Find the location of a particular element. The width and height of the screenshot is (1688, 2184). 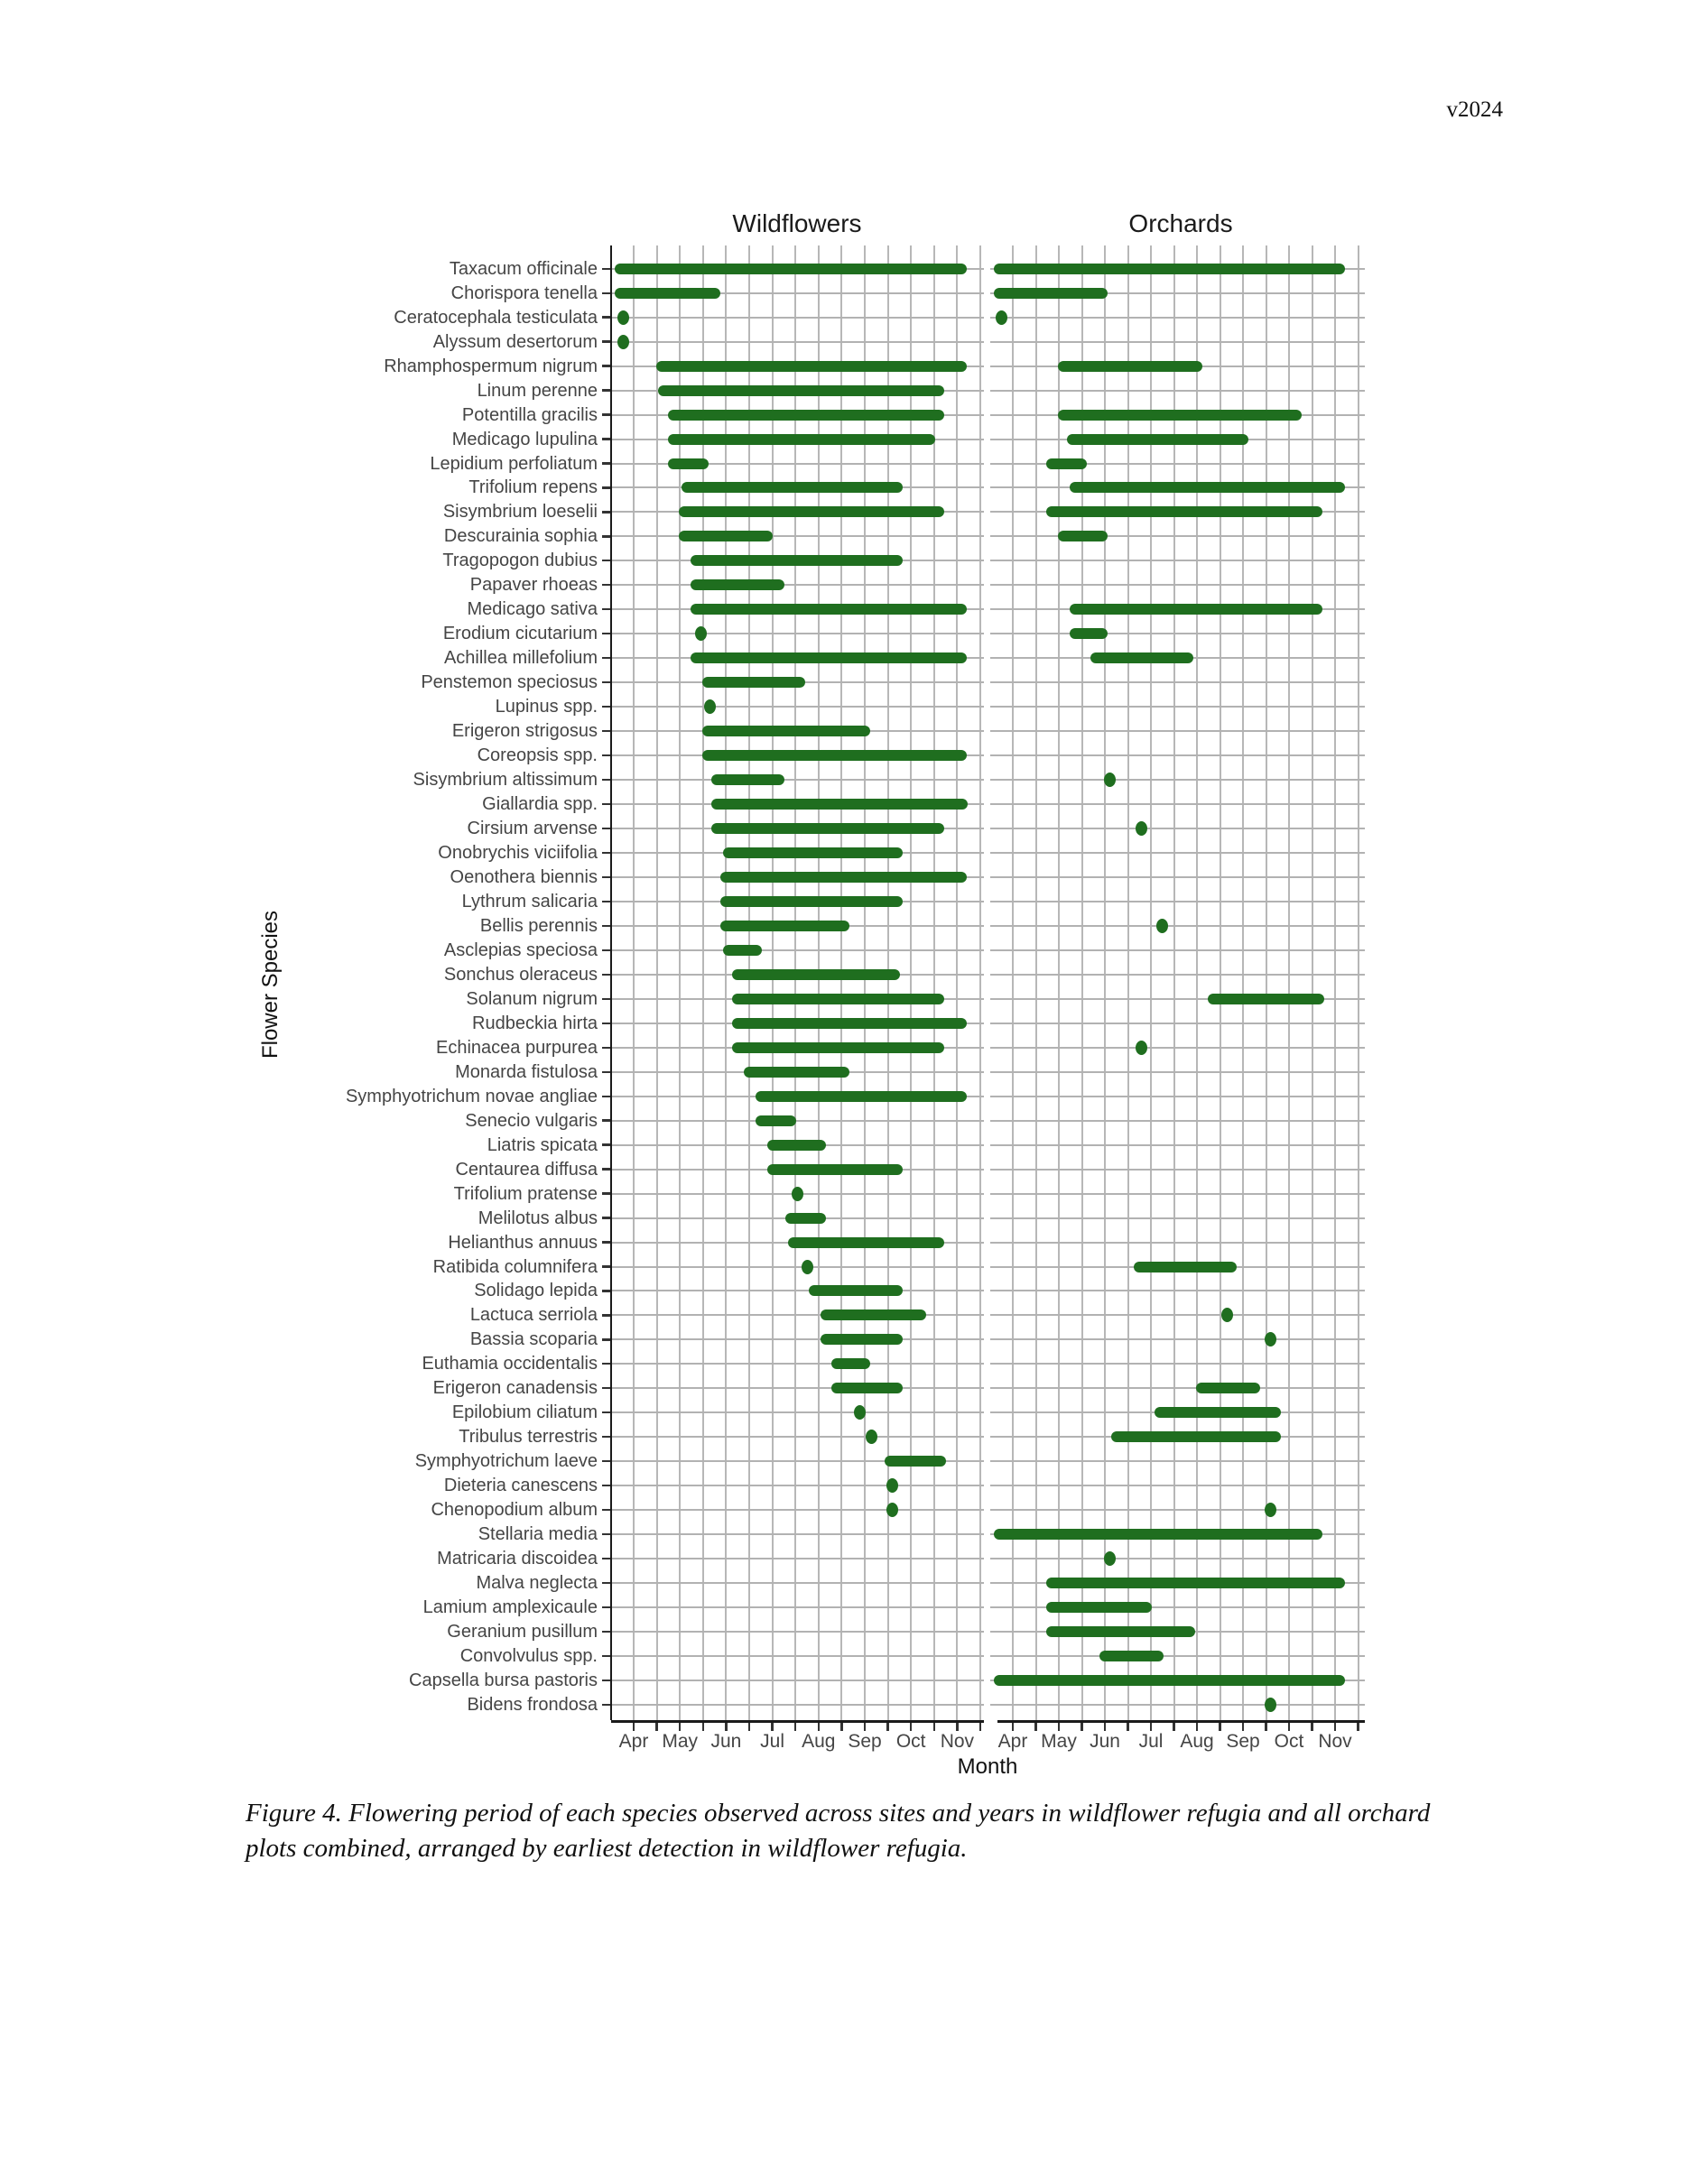

species-label: Linum perenne is located at coordinates (537, 390).